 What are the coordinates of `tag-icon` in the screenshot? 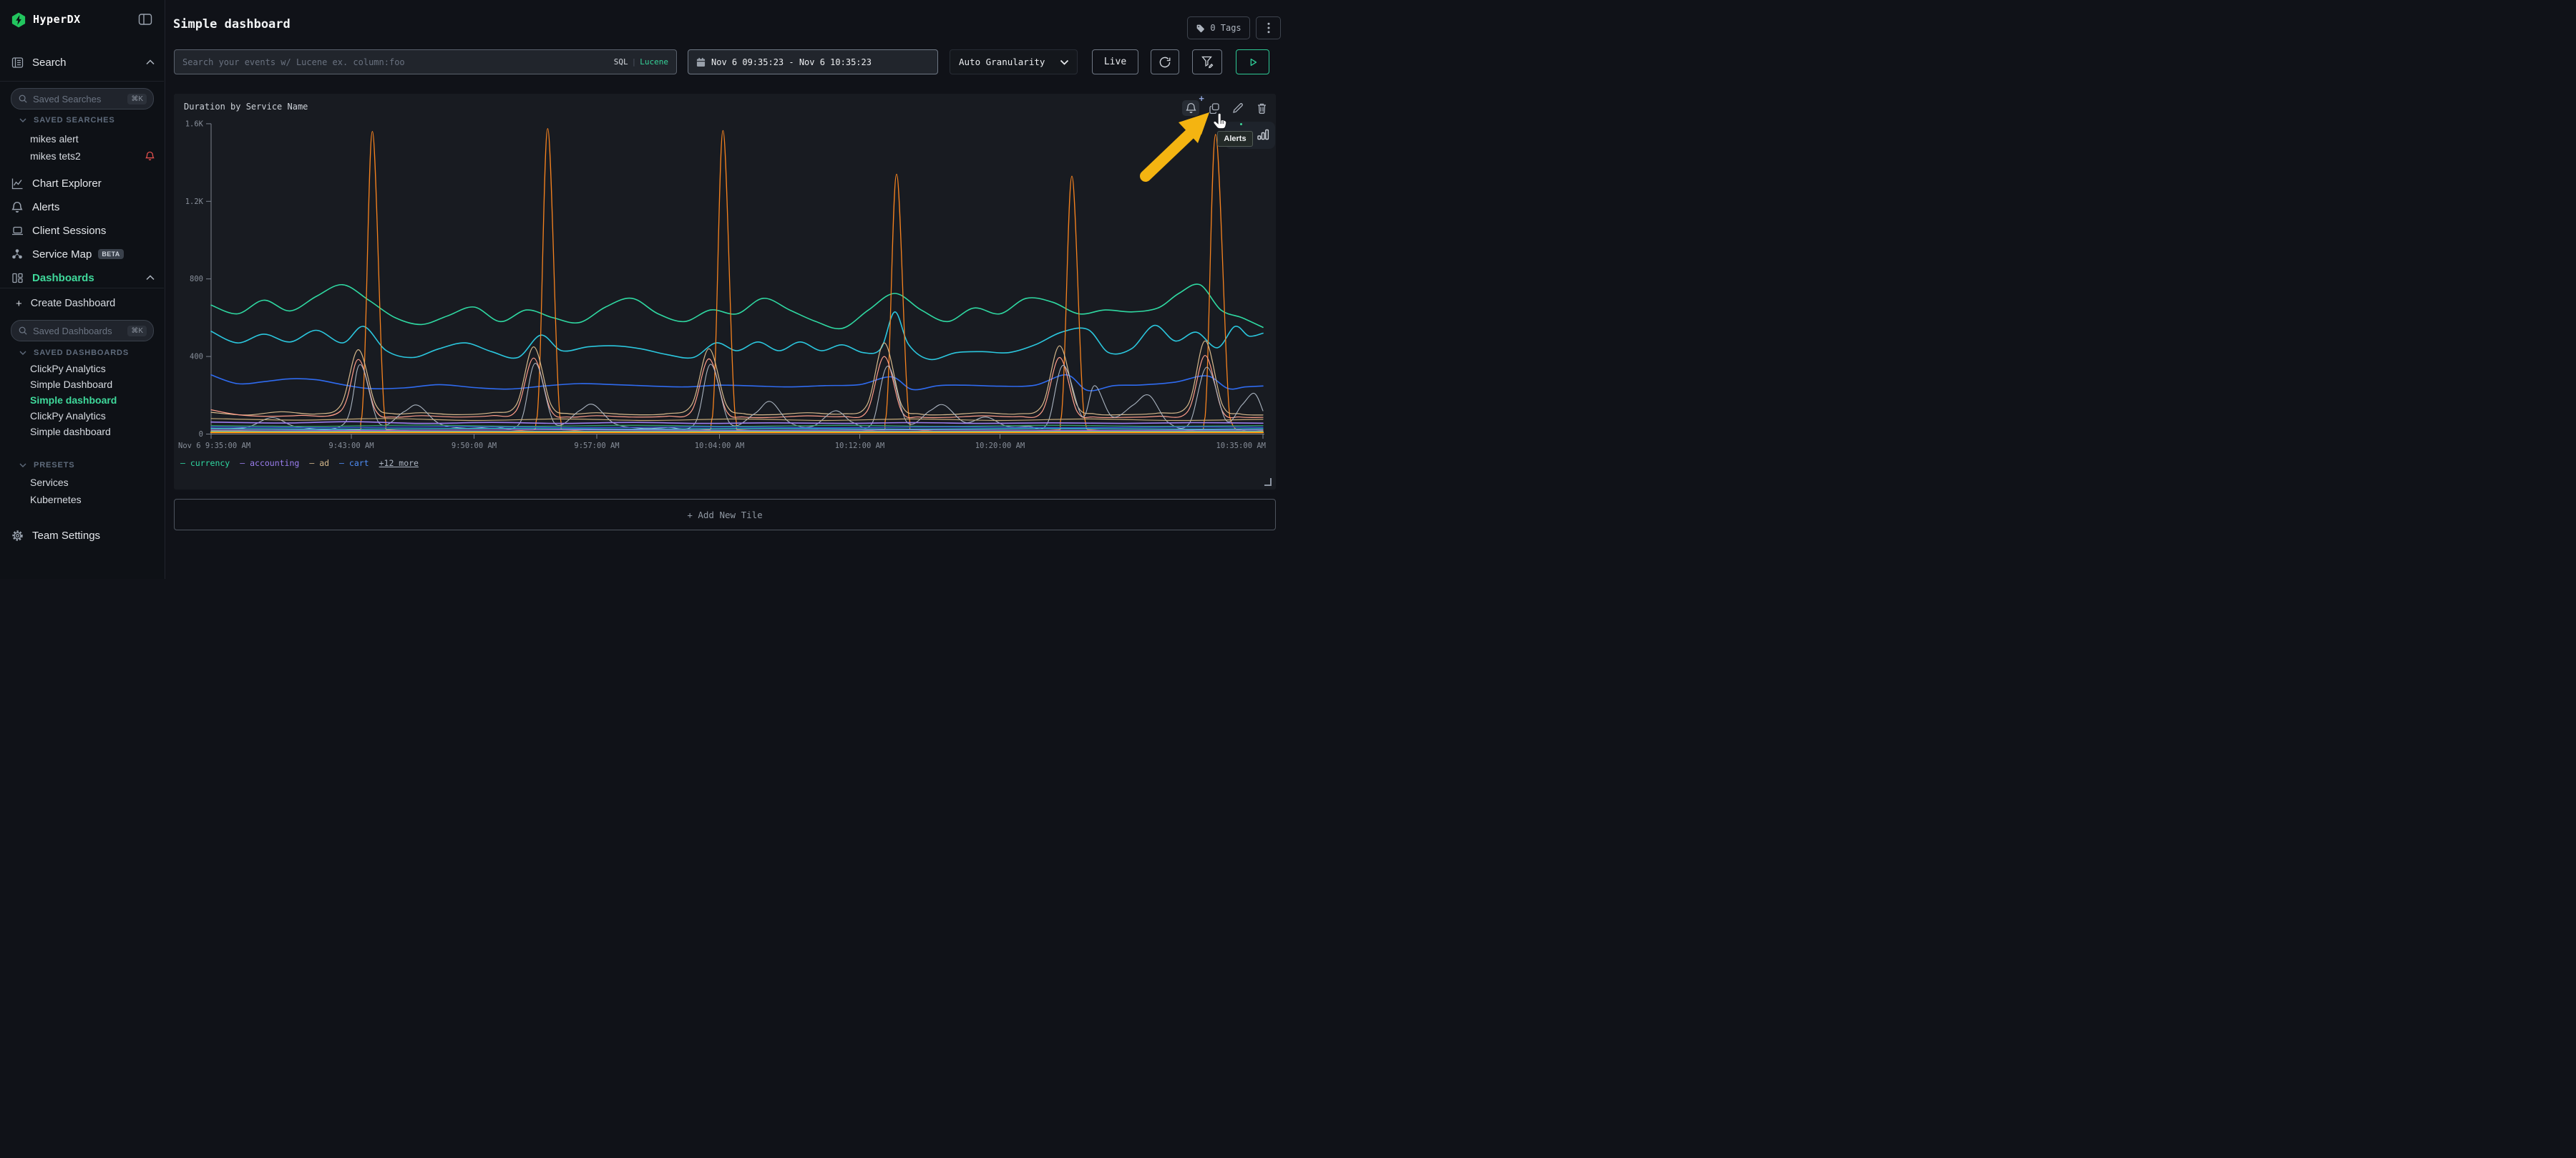 It's located at (1200, 28).